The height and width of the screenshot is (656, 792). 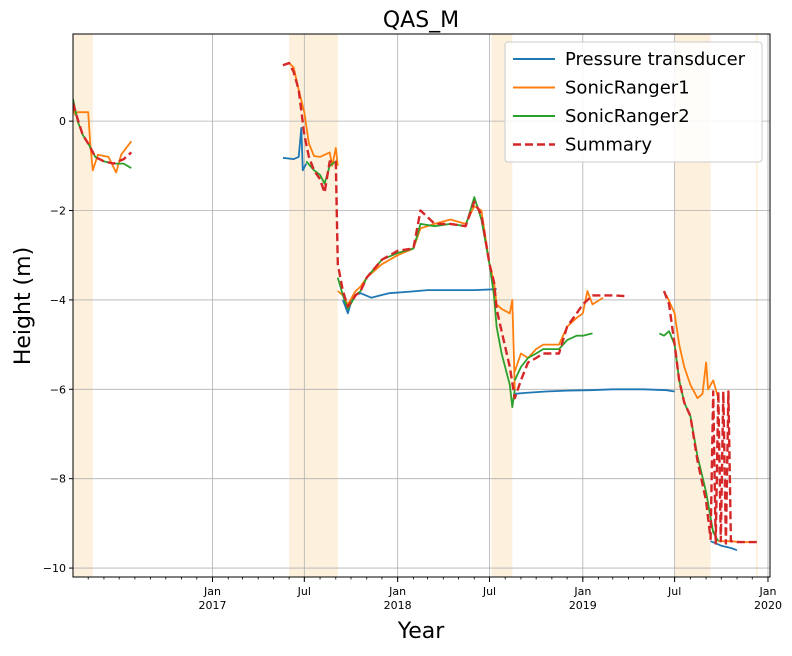 I want to click on x-tick-label-4: Jan, so click(x=582, y=591).